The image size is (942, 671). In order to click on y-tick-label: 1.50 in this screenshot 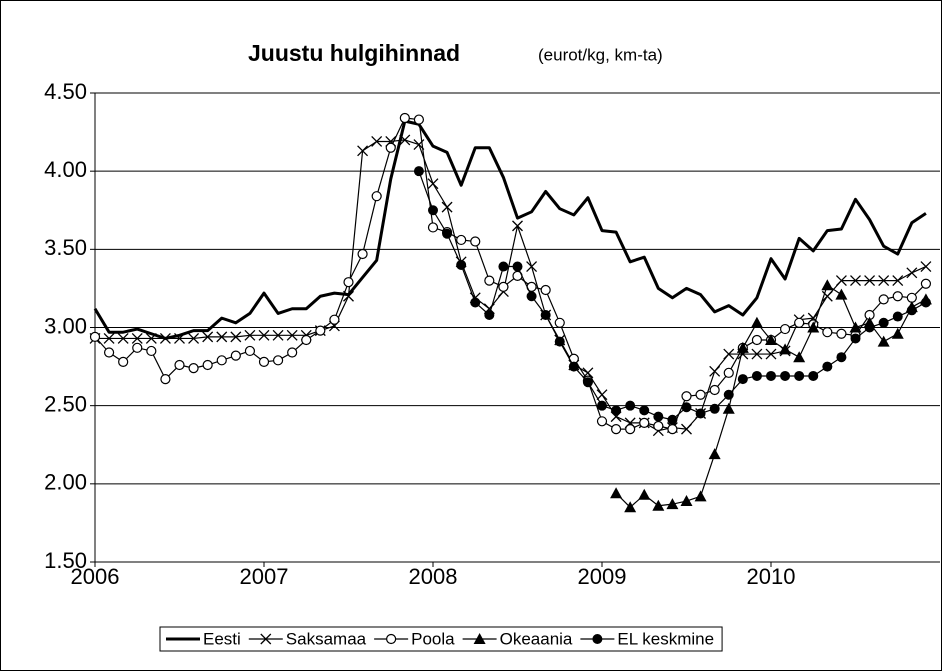, I will do `click(65, 560)`.